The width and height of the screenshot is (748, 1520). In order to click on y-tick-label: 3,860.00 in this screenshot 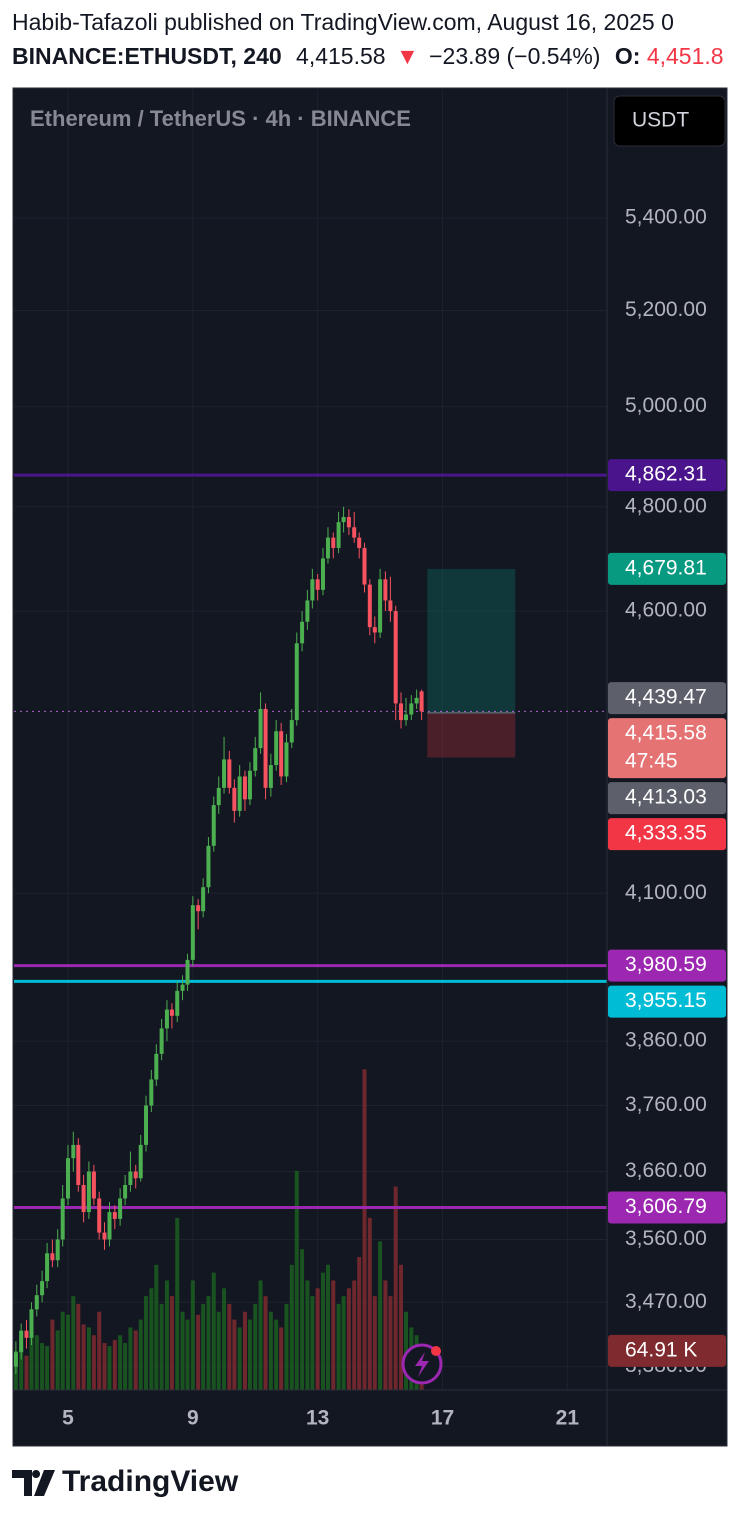, I will do `click(666, 1040)`.